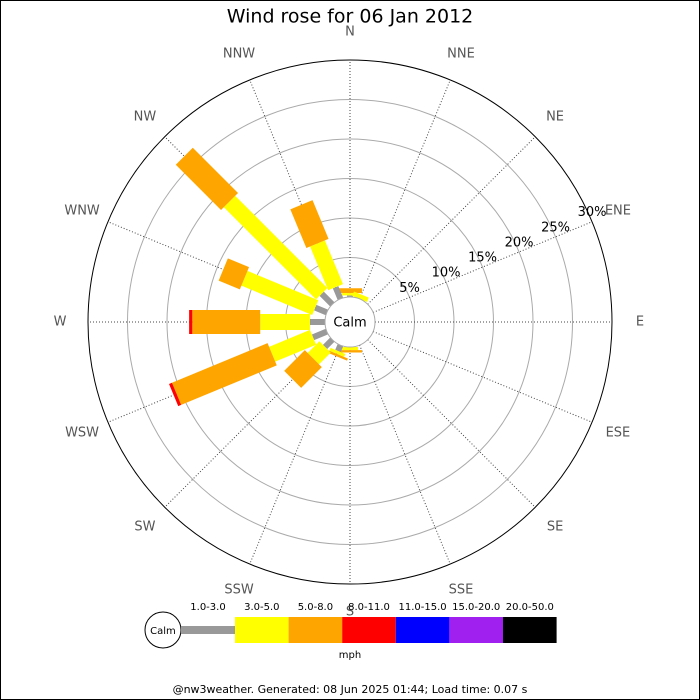 This screenshot has width=700, height=700. Describe the element at coordinates (163, 631) in the screenshot. I see `legend-calm-label: Calm` at that location.